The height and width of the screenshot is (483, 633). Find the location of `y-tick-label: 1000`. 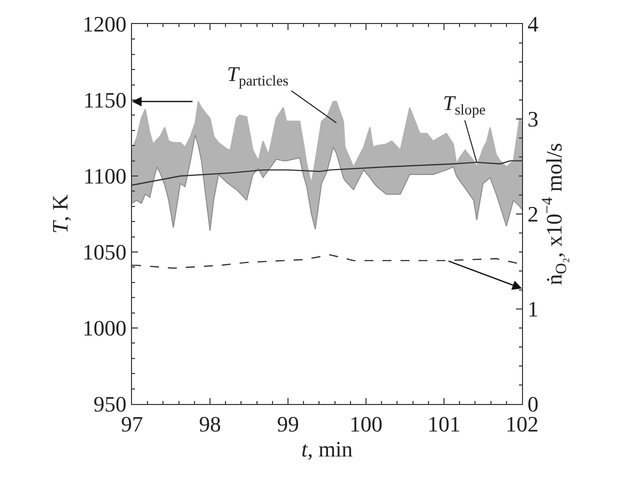

y-tick-label: 1000 is located at coordinates (104, 328).